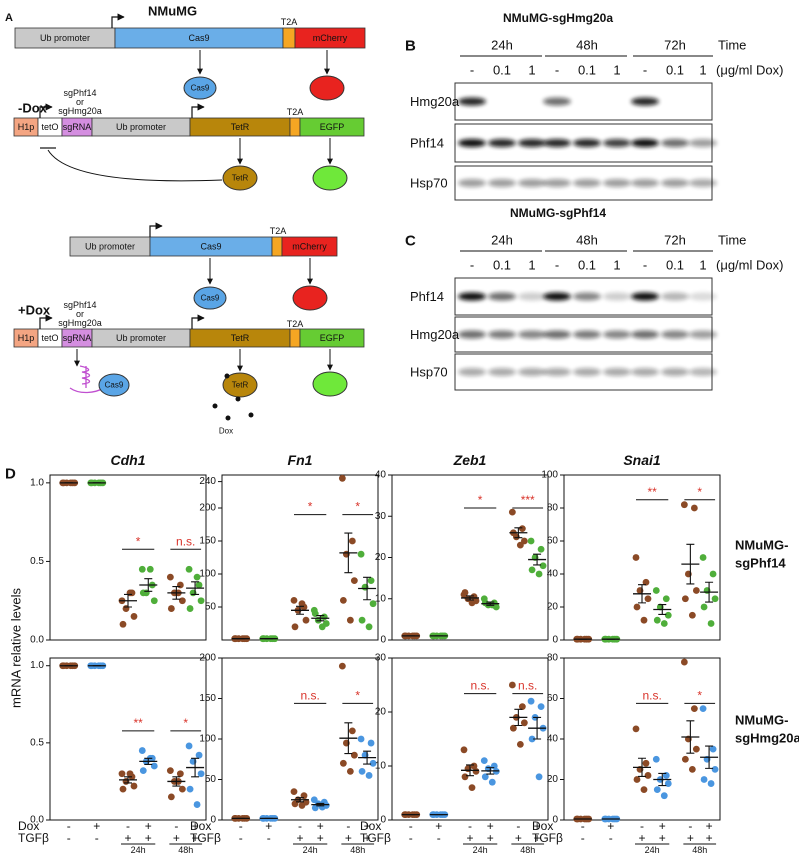  Describe the element at coordinates (553, 607) in the screenshot. I see `y-tick-label: 20` at that location.